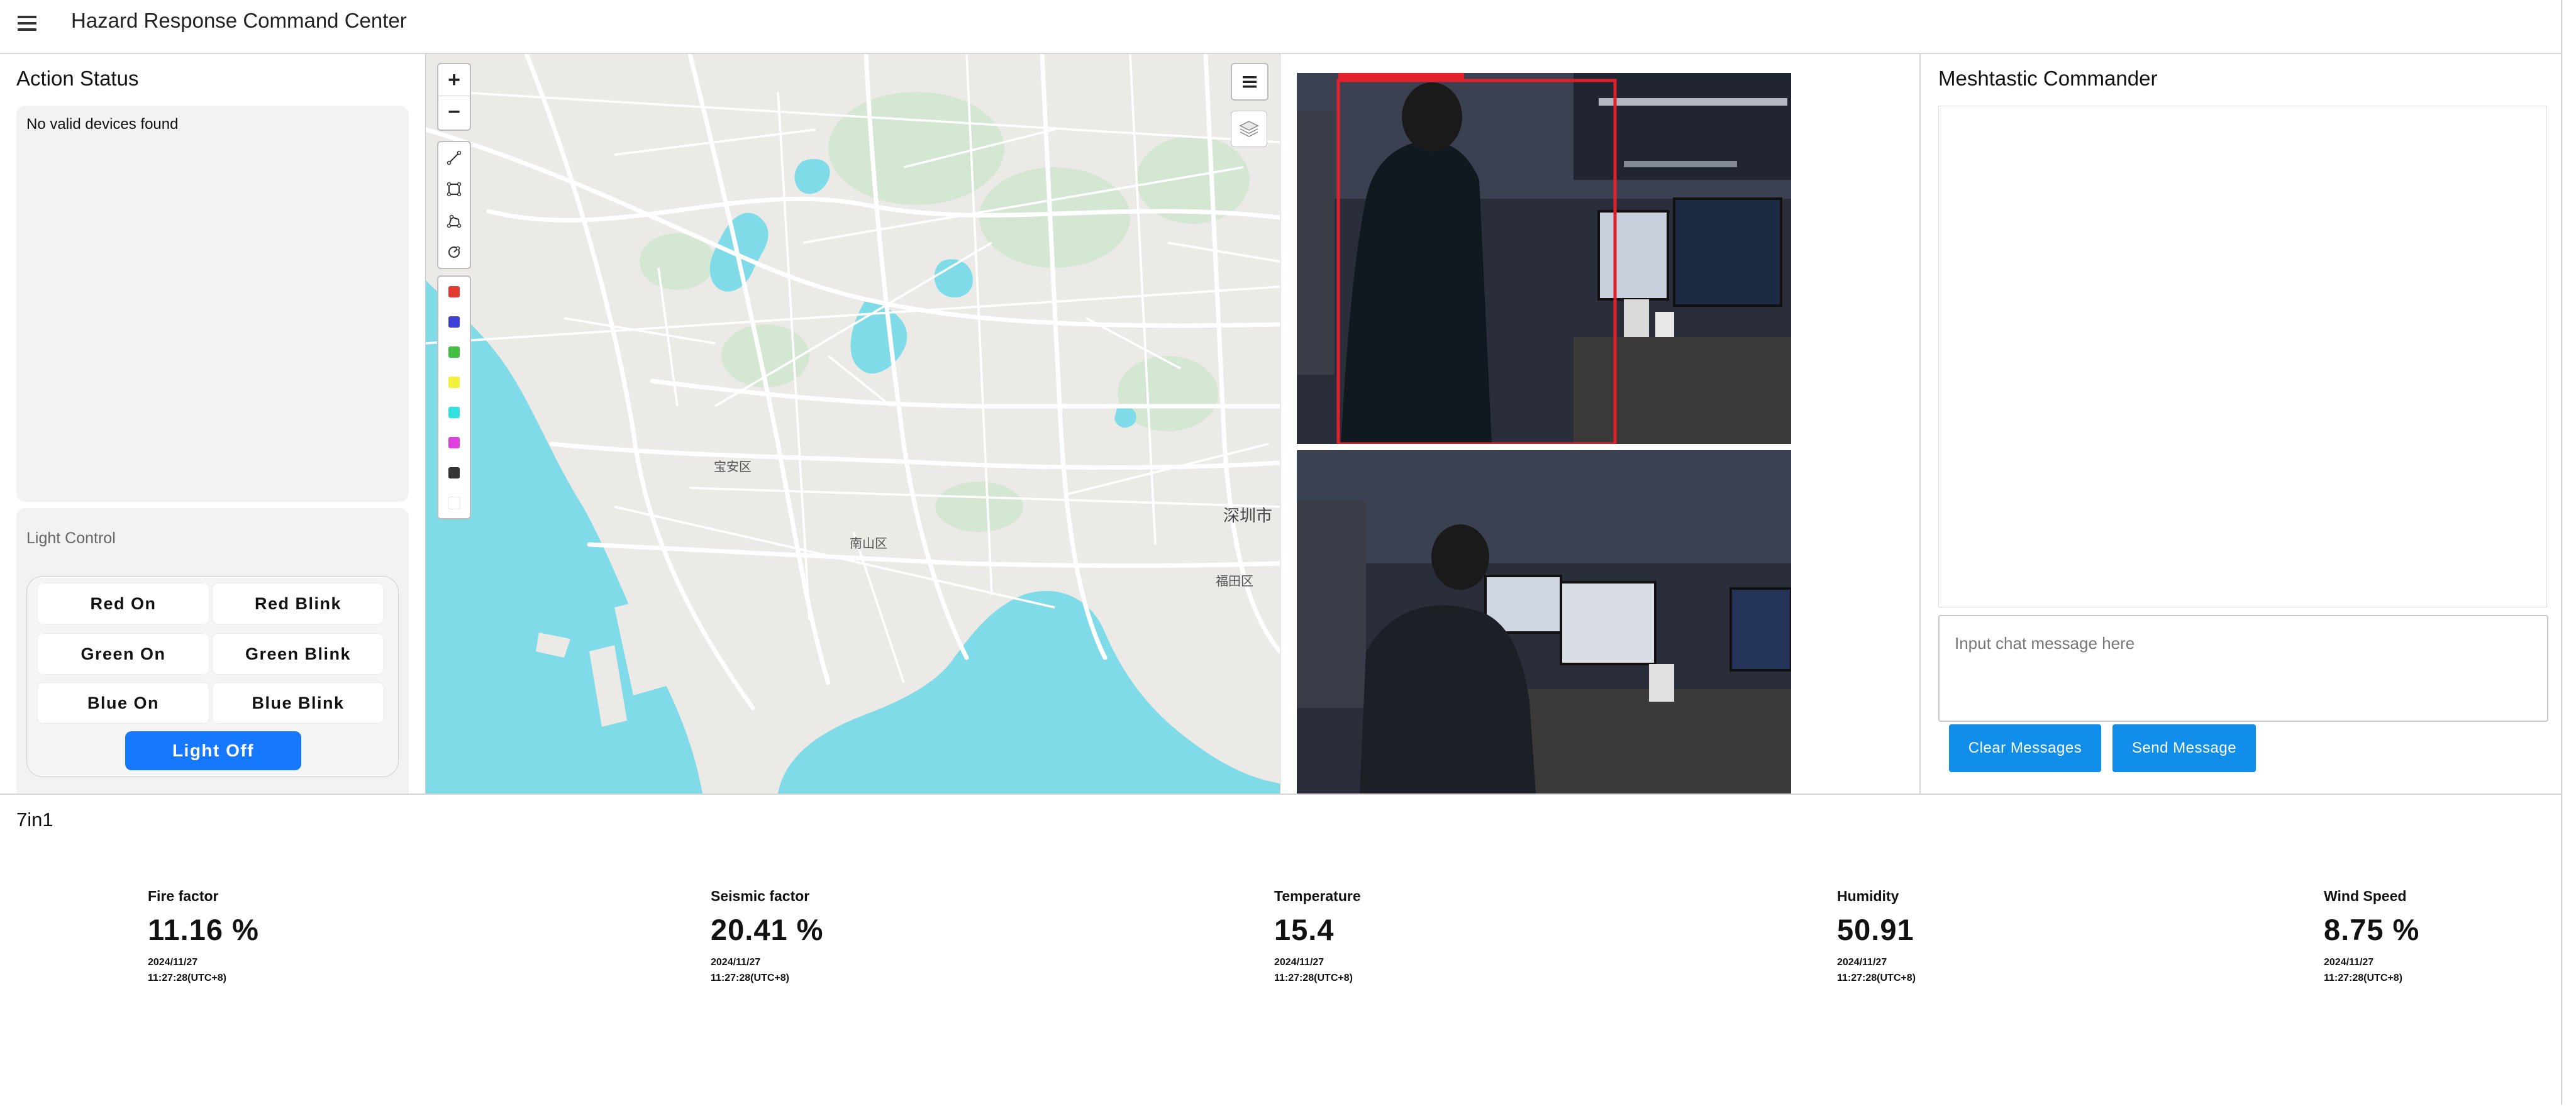 This screenshot has height=1106, width=2576. I want to click on hamburger-menu-icon, so click(27, 23).